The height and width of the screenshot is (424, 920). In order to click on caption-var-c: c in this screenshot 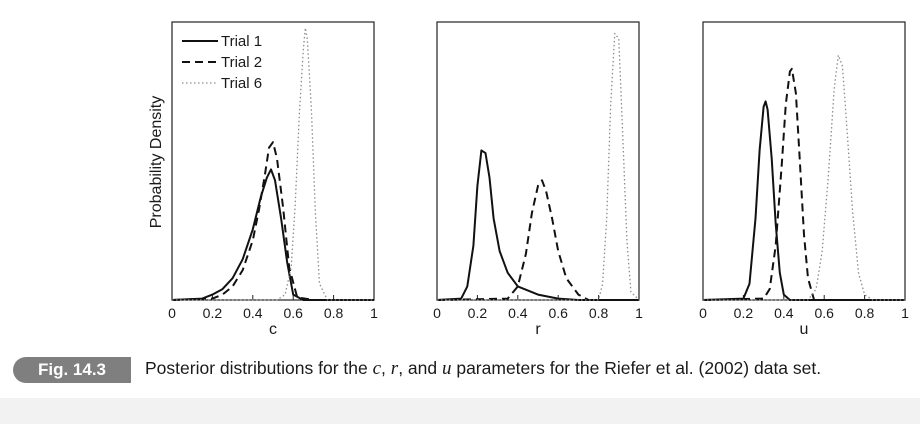, I will do `click(377, 368)`.